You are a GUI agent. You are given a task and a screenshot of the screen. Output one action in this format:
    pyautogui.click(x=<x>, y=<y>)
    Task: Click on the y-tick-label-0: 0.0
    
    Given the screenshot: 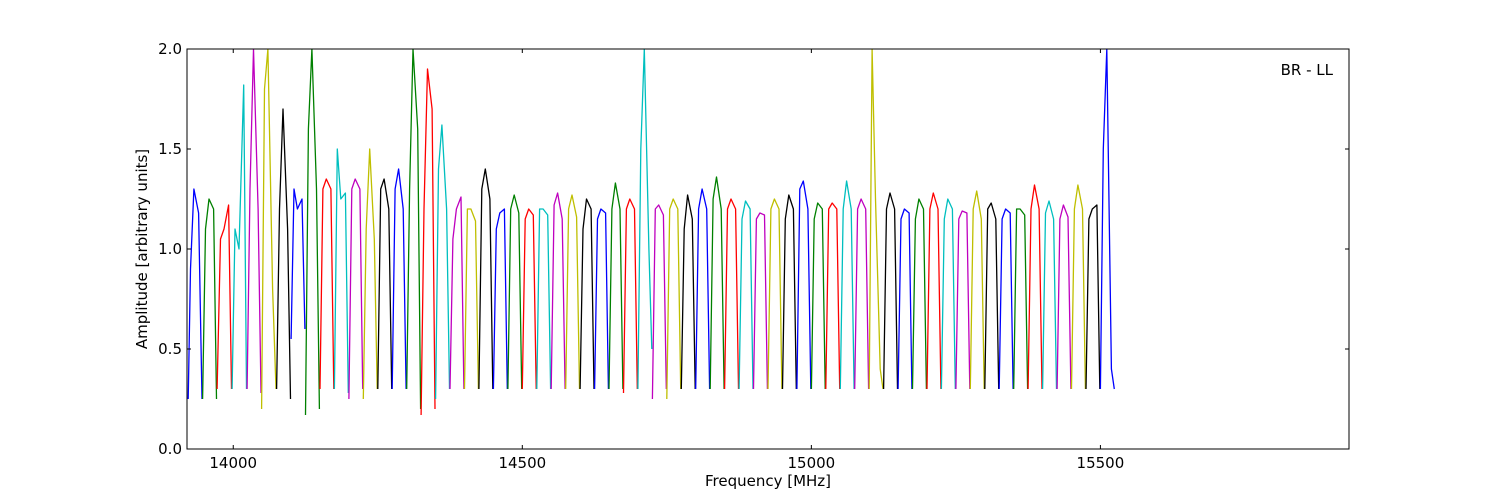 What is the action you would take?
    pyautogui.click(x=170, y=449)
    